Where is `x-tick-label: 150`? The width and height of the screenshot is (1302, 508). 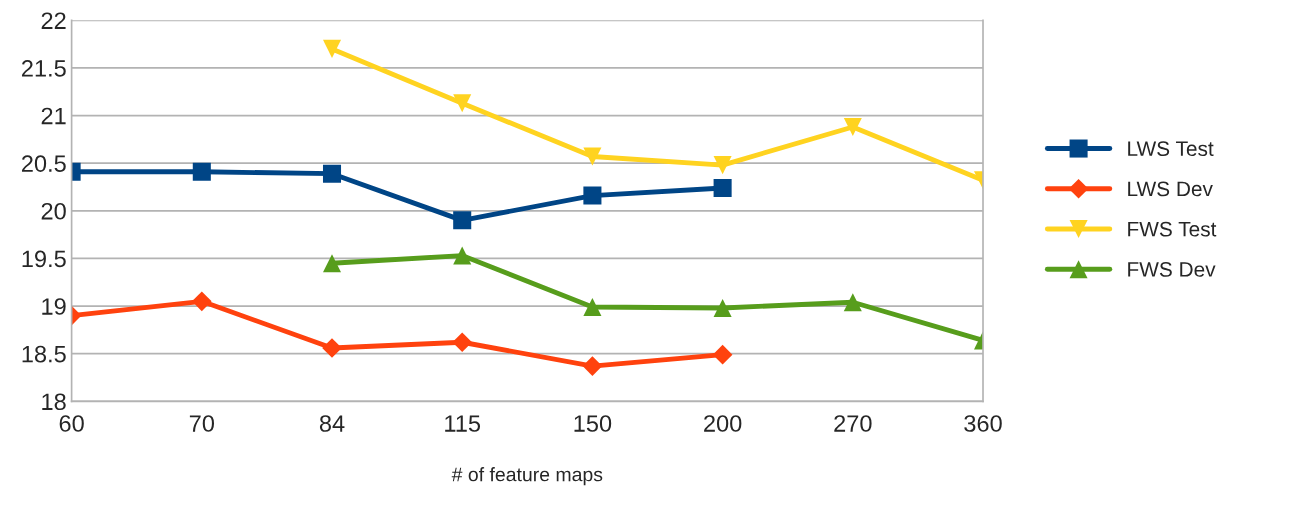
x-tick-label: 150 is located at coordinates (593, 423).